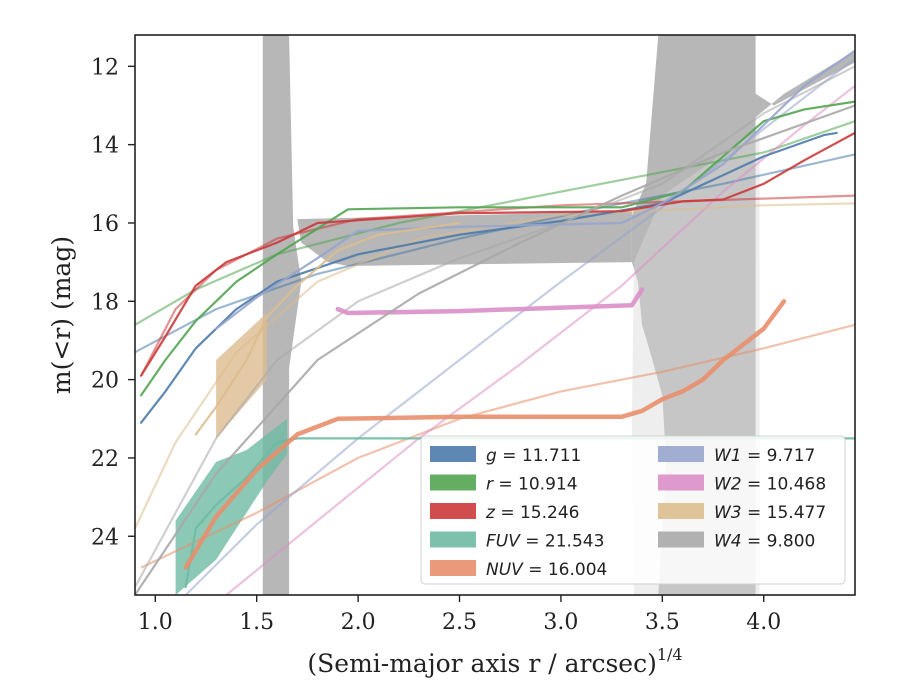 The height and width of the screenshot is (700, 900). Describe the element at coordinates (105, 146) in the screenshot. I see `y-tick-label: 14` at that location.